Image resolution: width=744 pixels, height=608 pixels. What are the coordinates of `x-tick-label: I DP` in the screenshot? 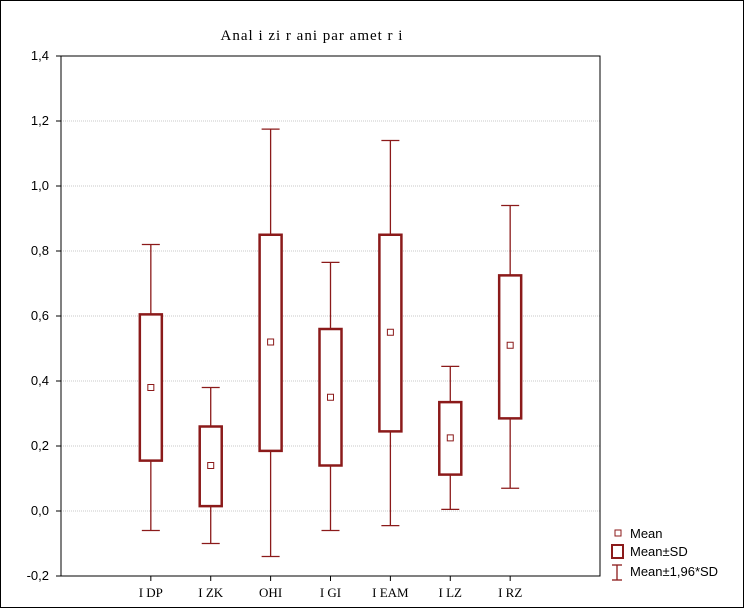 It's located at (151, 592).